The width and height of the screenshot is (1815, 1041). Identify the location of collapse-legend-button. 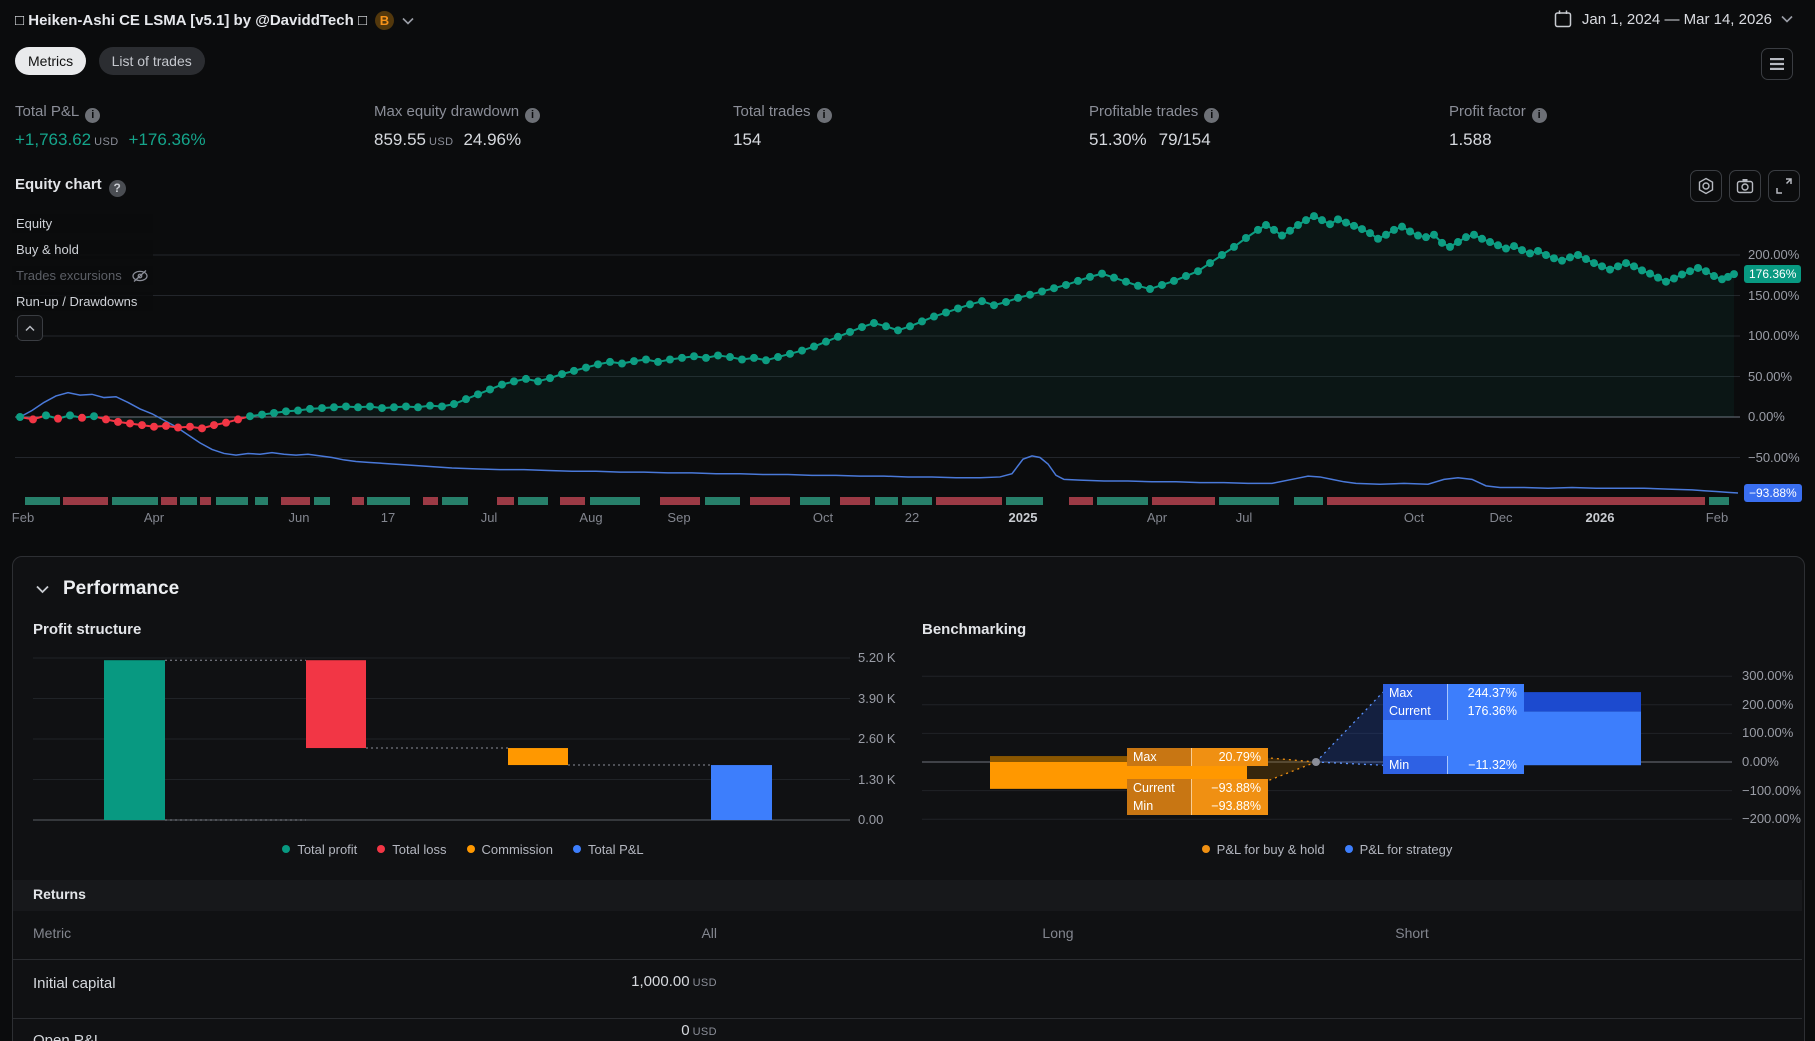
(30, 328).